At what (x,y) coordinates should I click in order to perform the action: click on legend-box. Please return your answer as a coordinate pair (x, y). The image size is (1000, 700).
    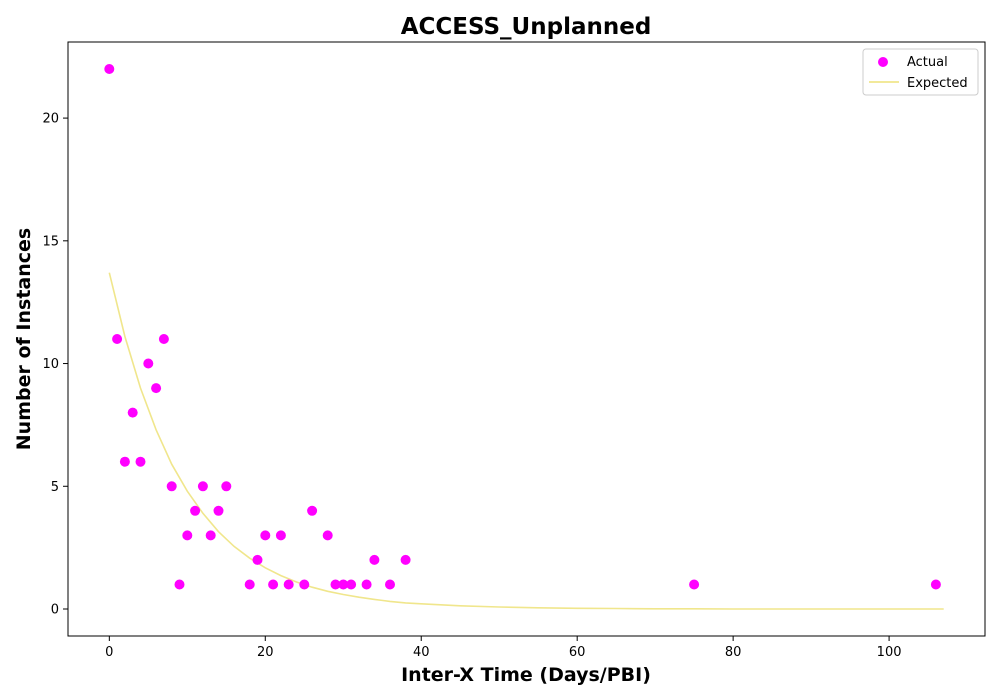
    Looking at the image, I should click on (920, 72).